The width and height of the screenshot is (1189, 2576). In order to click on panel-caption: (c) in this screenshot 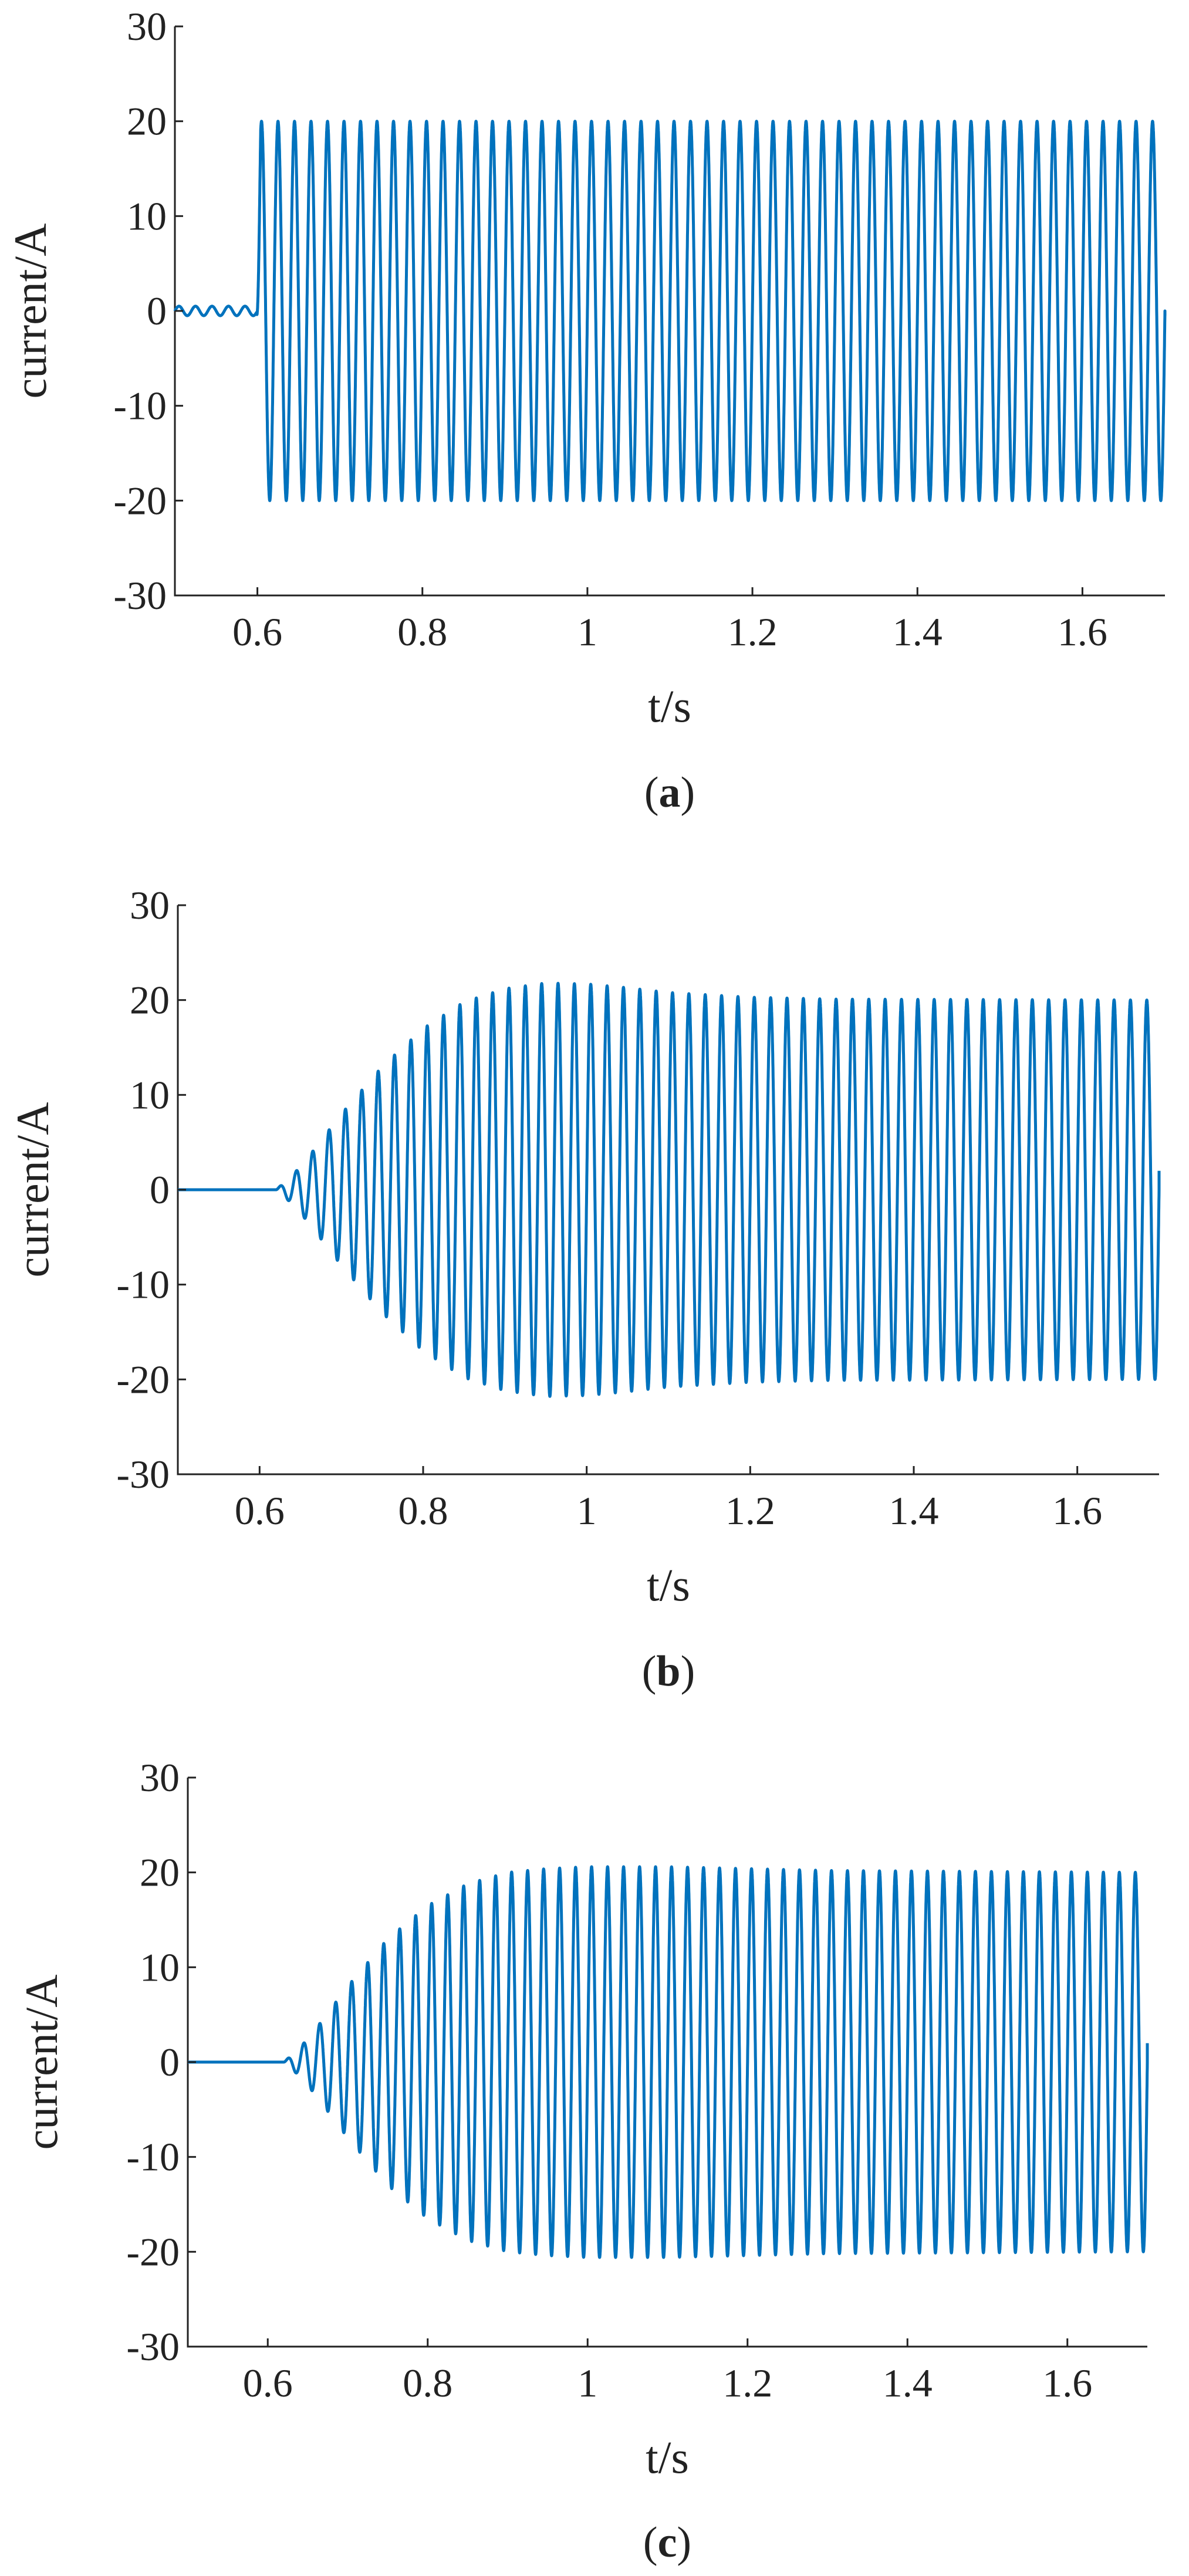, I will do `click(667, 2543)`.